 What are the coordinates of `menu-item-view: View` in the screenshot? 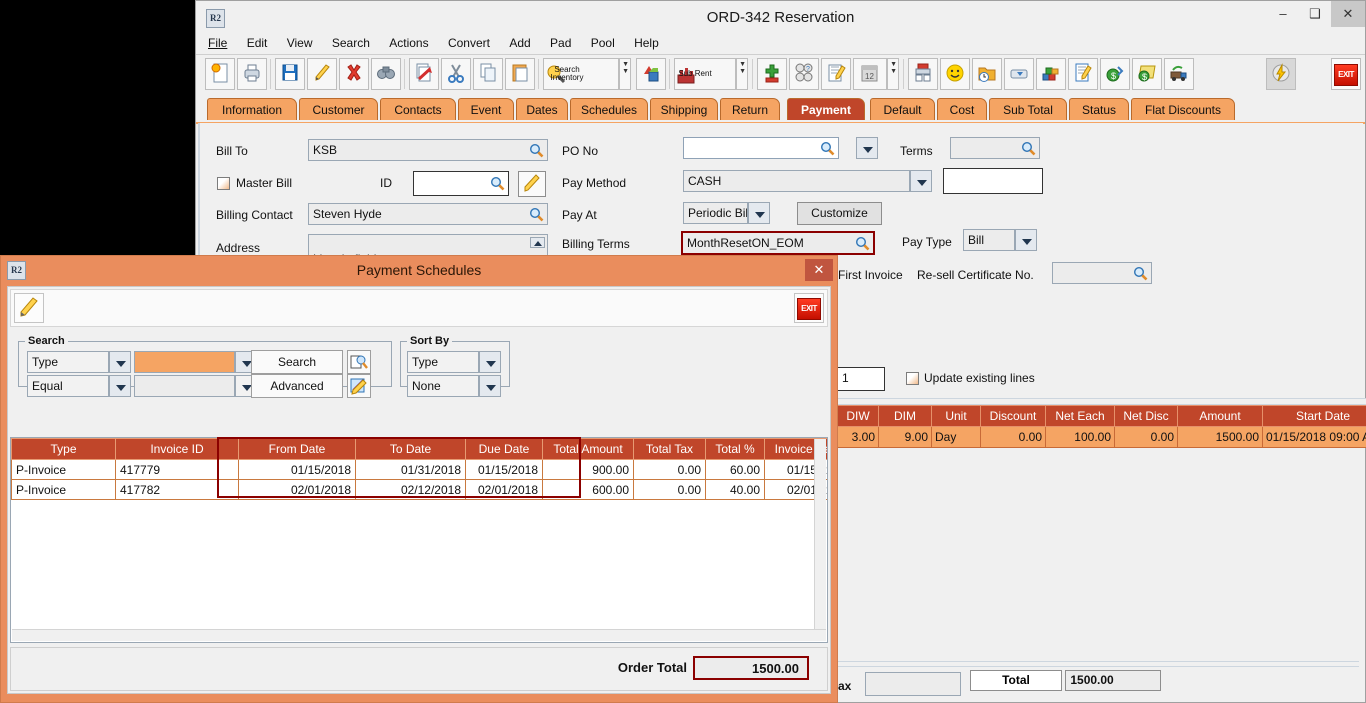 It's located at (299, 43).